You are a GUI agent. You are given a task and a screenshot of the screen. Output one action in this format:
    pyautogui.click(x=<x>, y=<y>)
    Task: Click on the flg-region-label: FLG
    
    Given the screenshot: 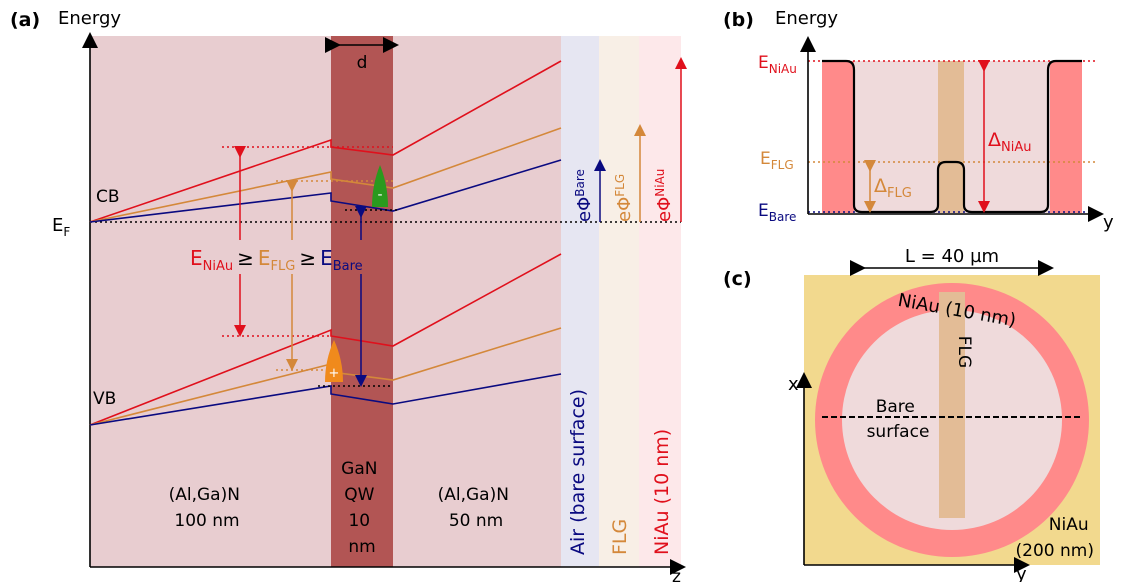 What is the action you would take?
    pyautogui.click(x=620, y=537)
    